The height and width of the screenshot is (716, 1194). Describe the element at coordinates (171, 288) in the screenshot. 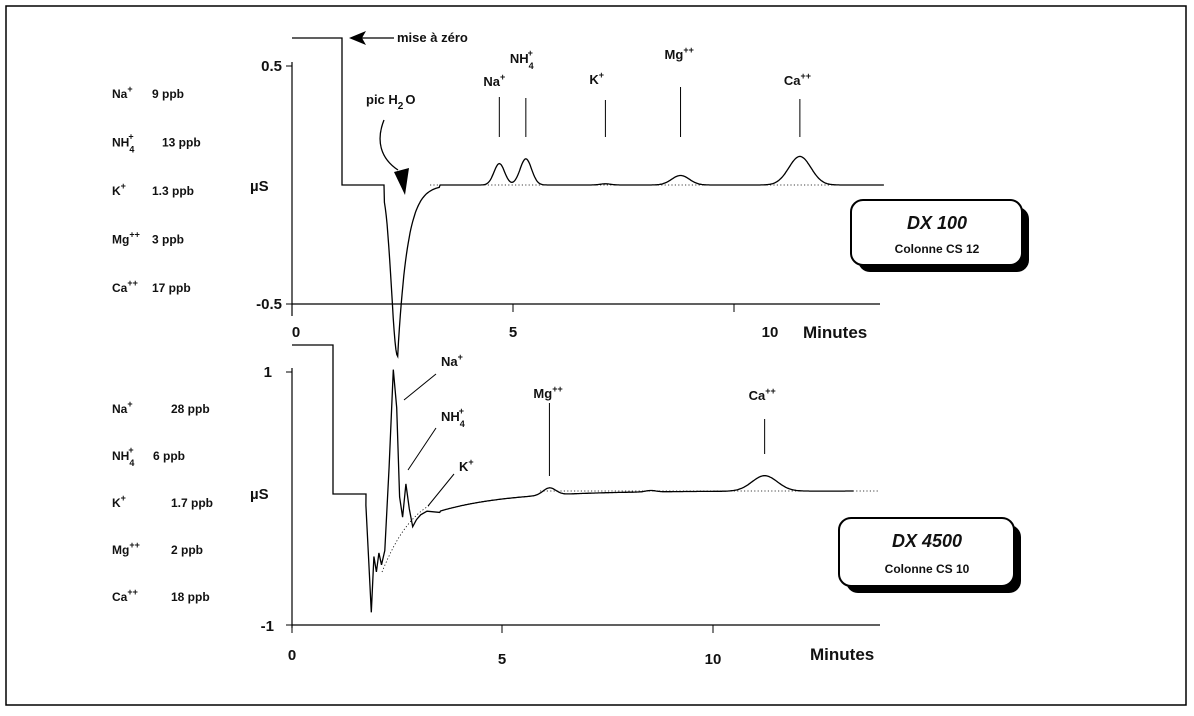

I see `concentration-value: 17 ppb` at that location.